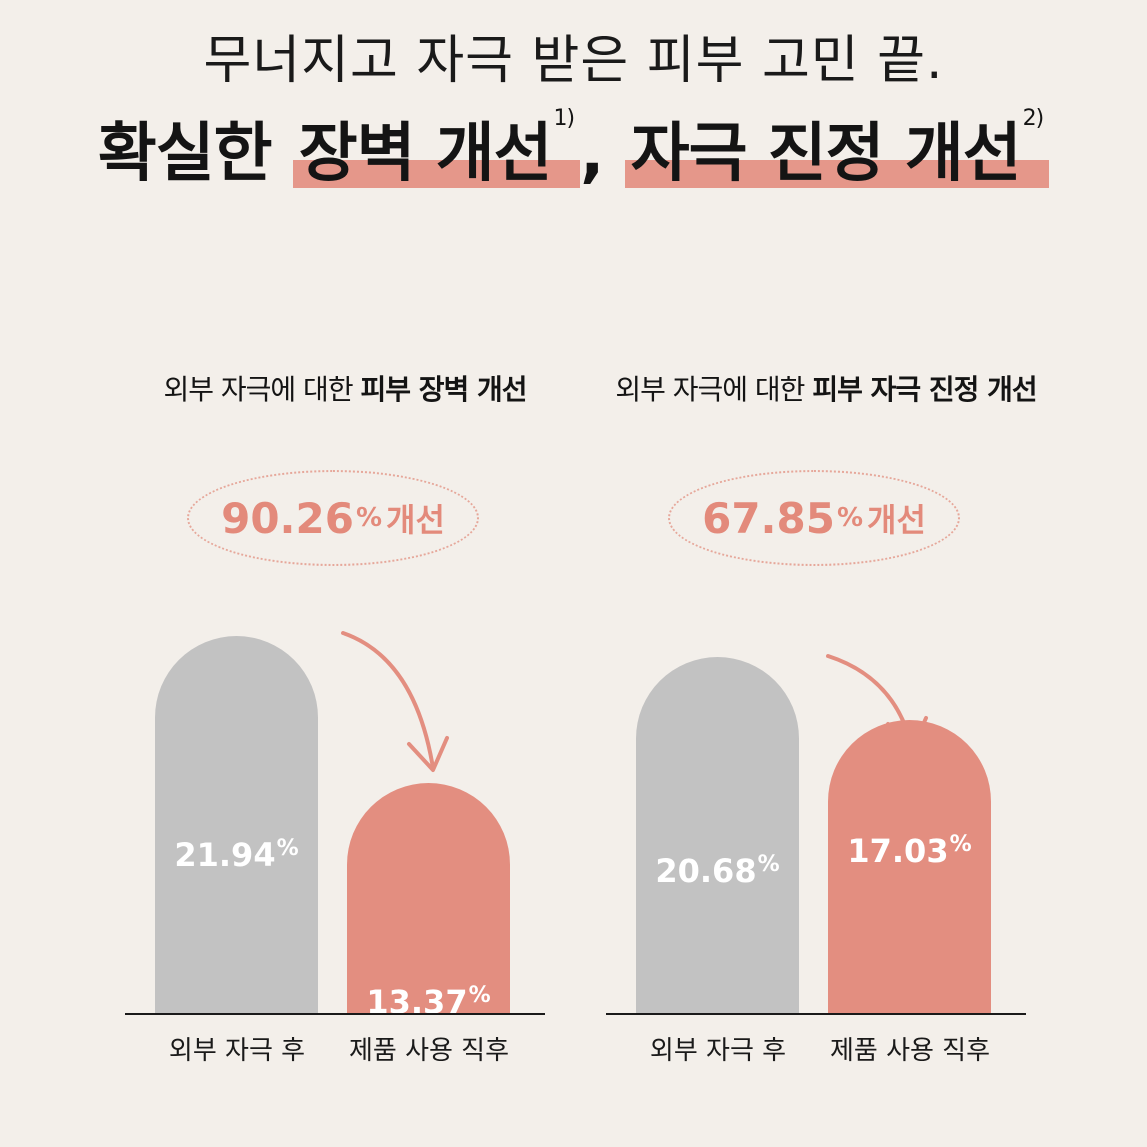  I want to click on improvement-badge: 90.26% 개선, so click(333, 518).